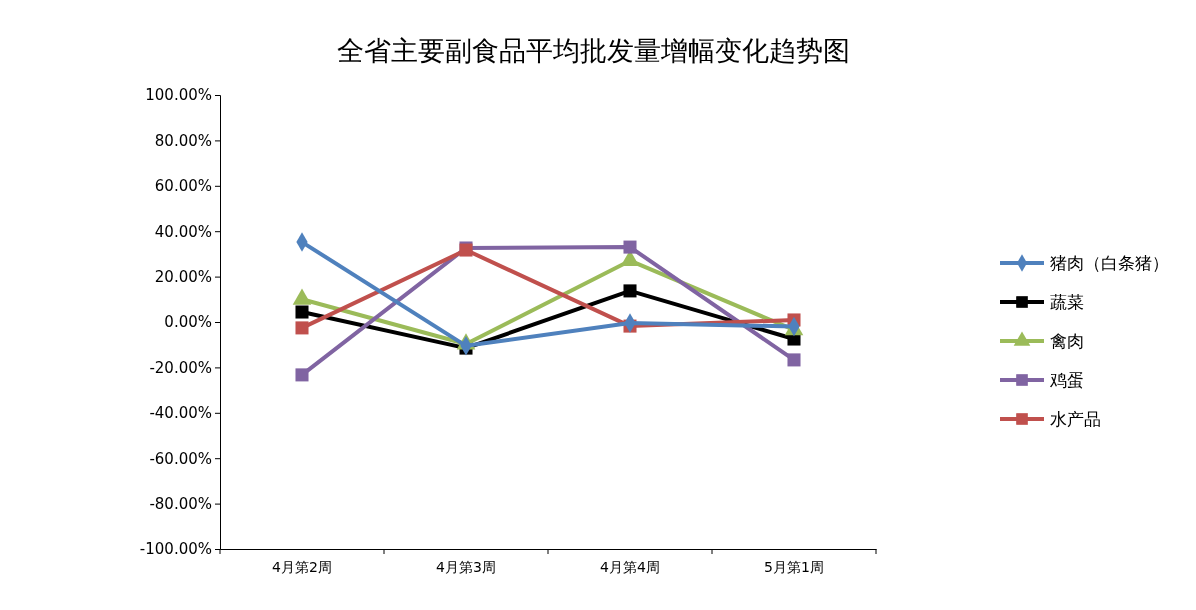 This screenshot has height=610, width=1196. I want to click on y-tick-label: 0.00%, so click(188, 322).